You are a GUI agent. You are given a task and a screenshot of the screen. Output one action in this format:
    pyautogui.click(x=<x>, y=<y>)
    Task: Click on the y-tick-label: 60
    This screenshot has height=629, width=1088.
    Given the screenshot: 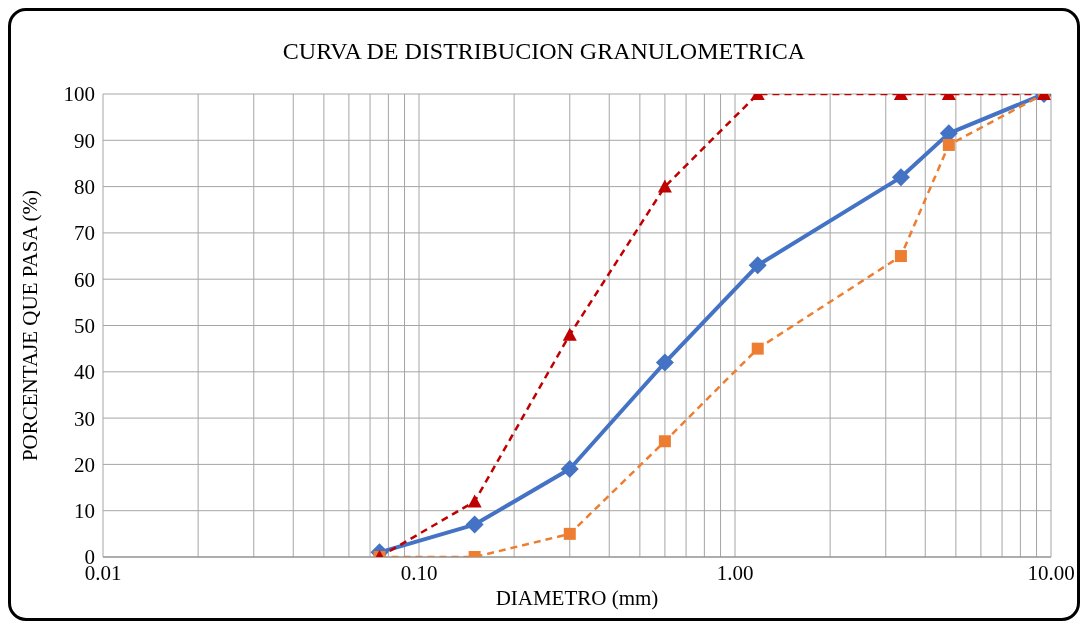 What is the action you would take?
    pyautogui.click(x=84, y=279)
    